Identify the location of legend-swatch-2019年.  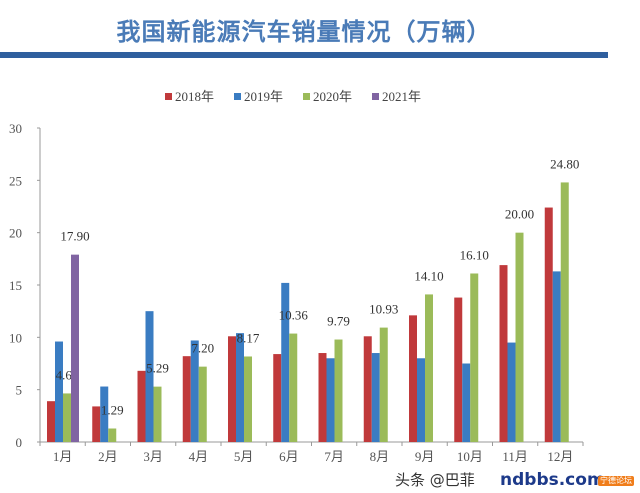
(237, 96).